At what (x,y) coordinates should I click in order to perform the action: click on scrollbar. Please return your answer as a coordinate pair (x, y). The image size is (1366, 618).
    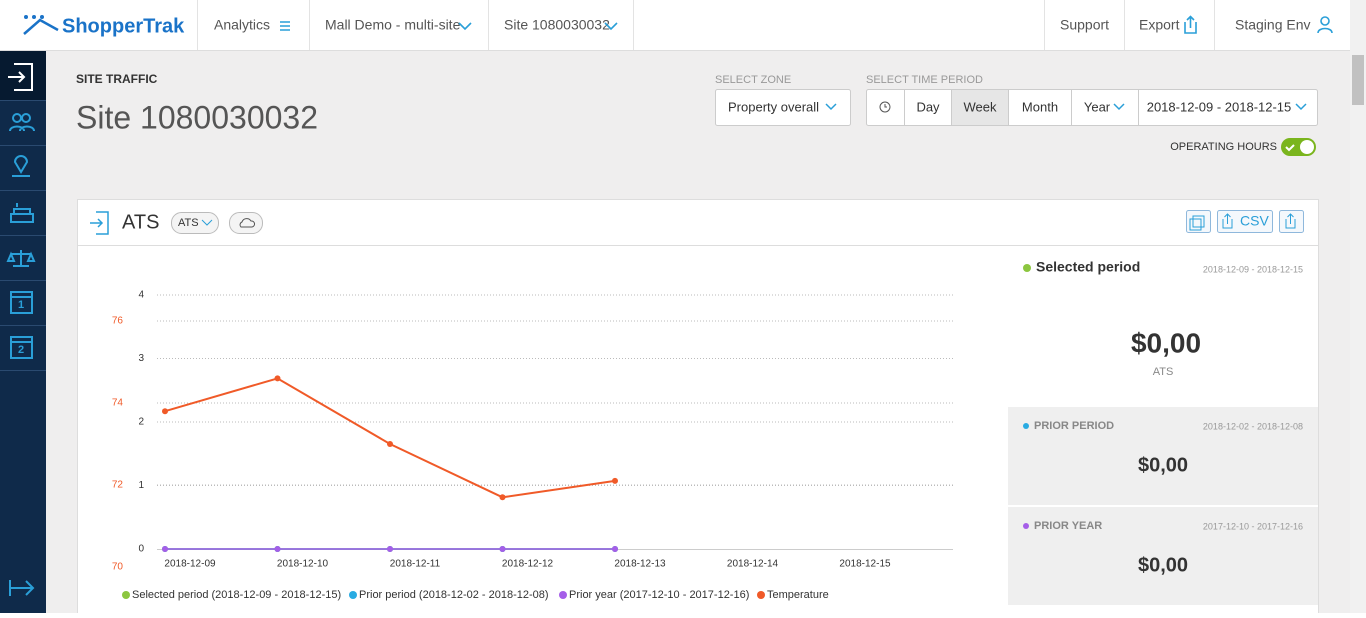
    Looking at the image, I should click on (1358, 306).